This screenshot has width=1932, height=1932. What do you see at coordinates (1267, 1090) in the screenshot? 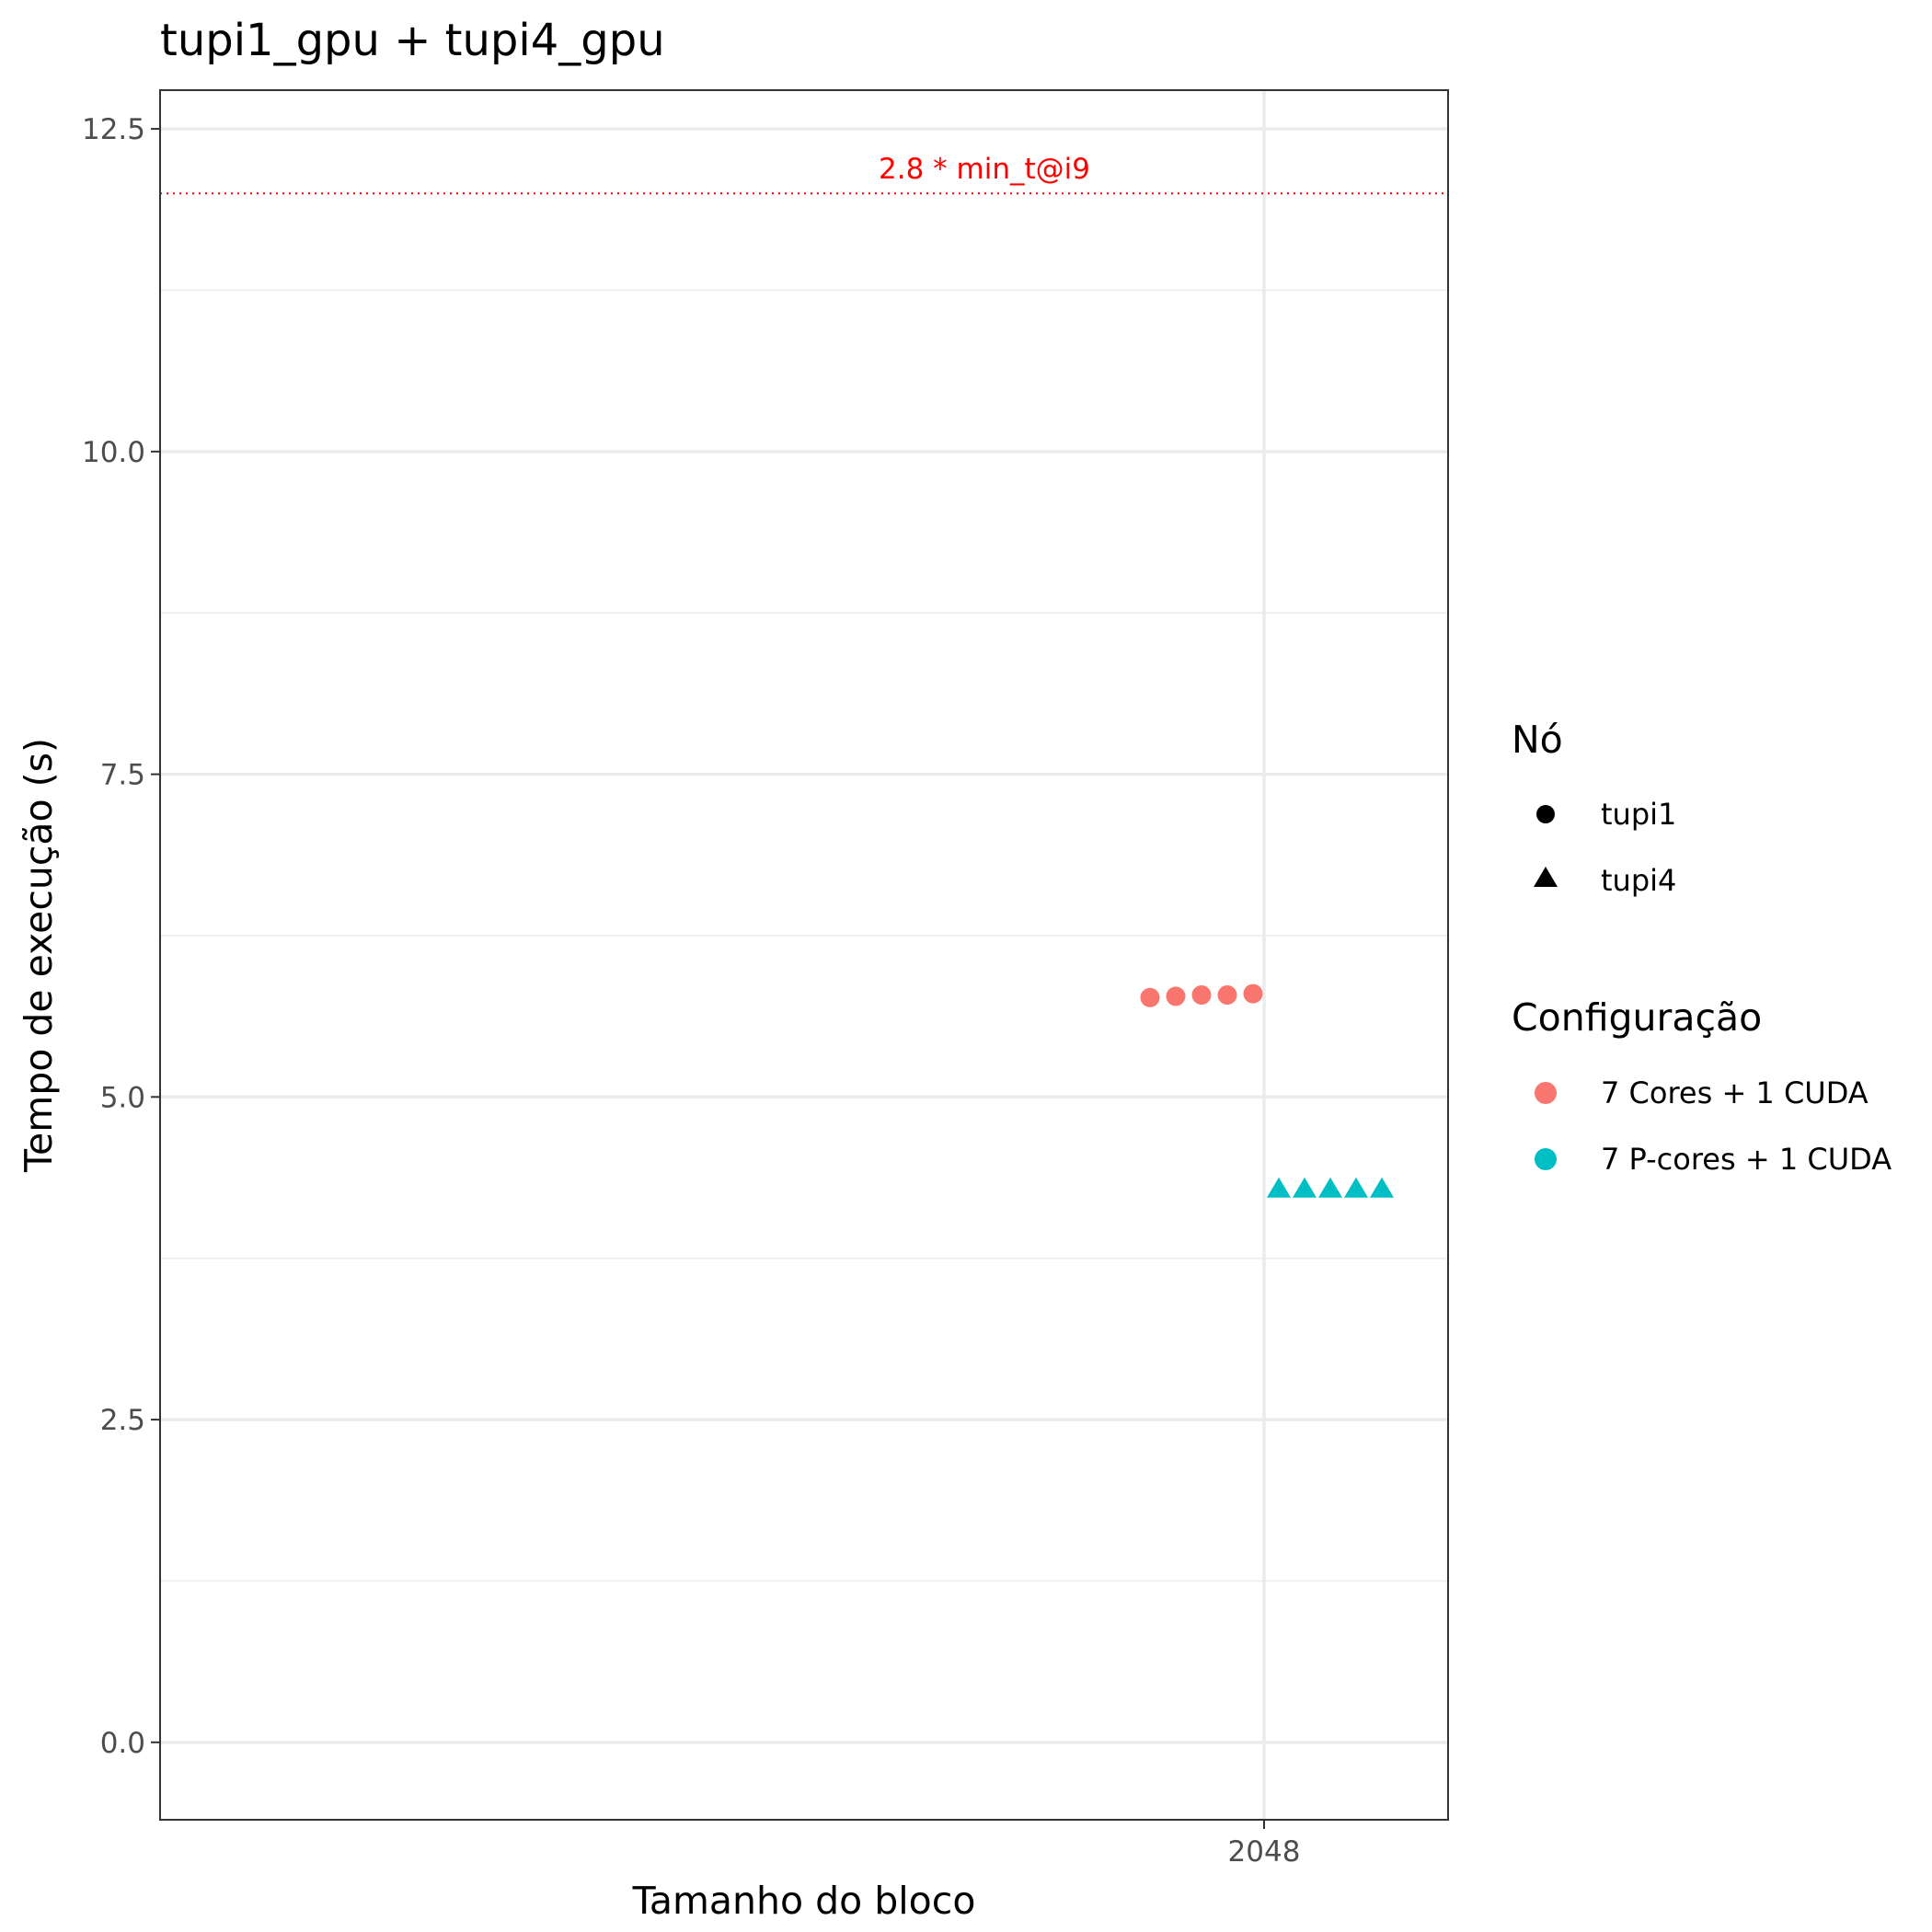
I see `data-points` at bounding box center [1267, 1090].